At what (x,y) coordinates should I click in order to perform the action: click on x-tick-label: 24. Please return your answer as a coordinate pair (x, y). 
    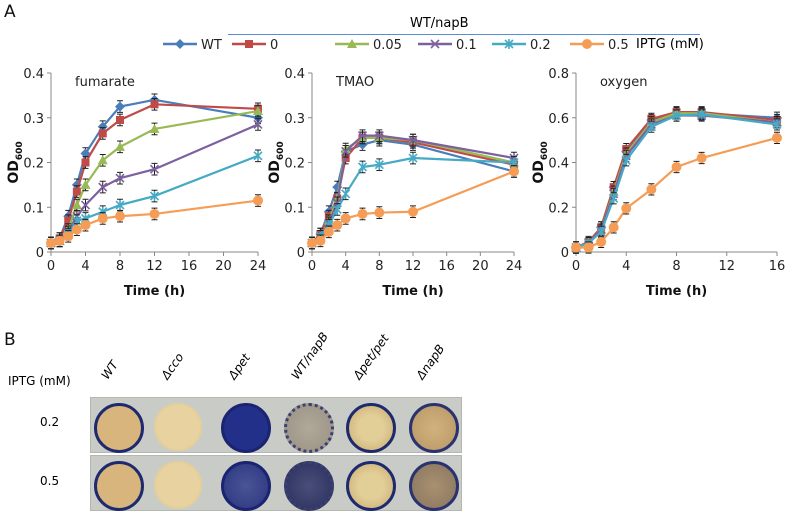
    Looking at the image, I should click on (258, 266).